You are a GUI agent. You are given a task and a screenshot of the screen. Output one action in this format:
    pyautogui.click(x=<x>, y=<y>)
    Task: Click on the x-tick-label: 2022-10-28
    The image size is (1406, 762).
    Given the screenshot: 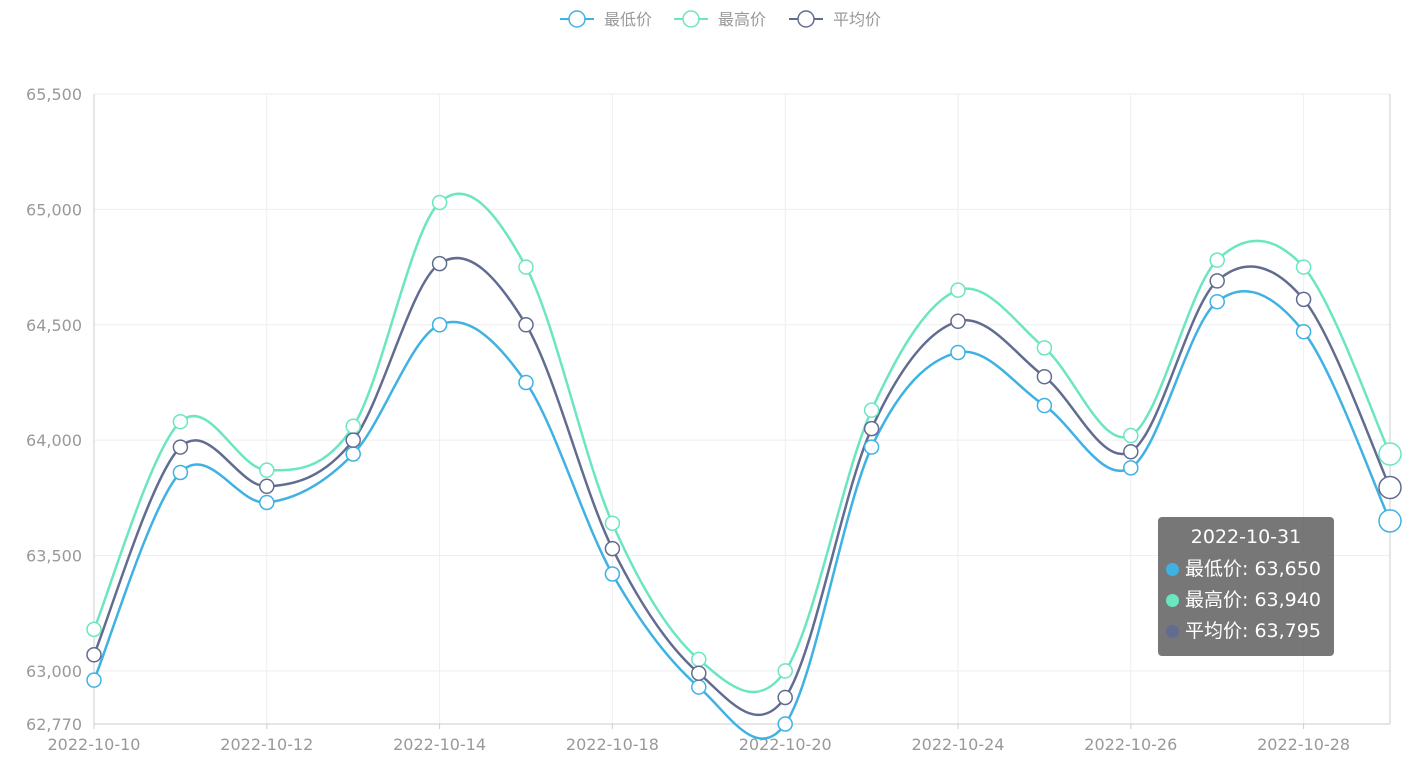 What is the action you would take?
    pyautogui.click(x=1303, y=744)
    